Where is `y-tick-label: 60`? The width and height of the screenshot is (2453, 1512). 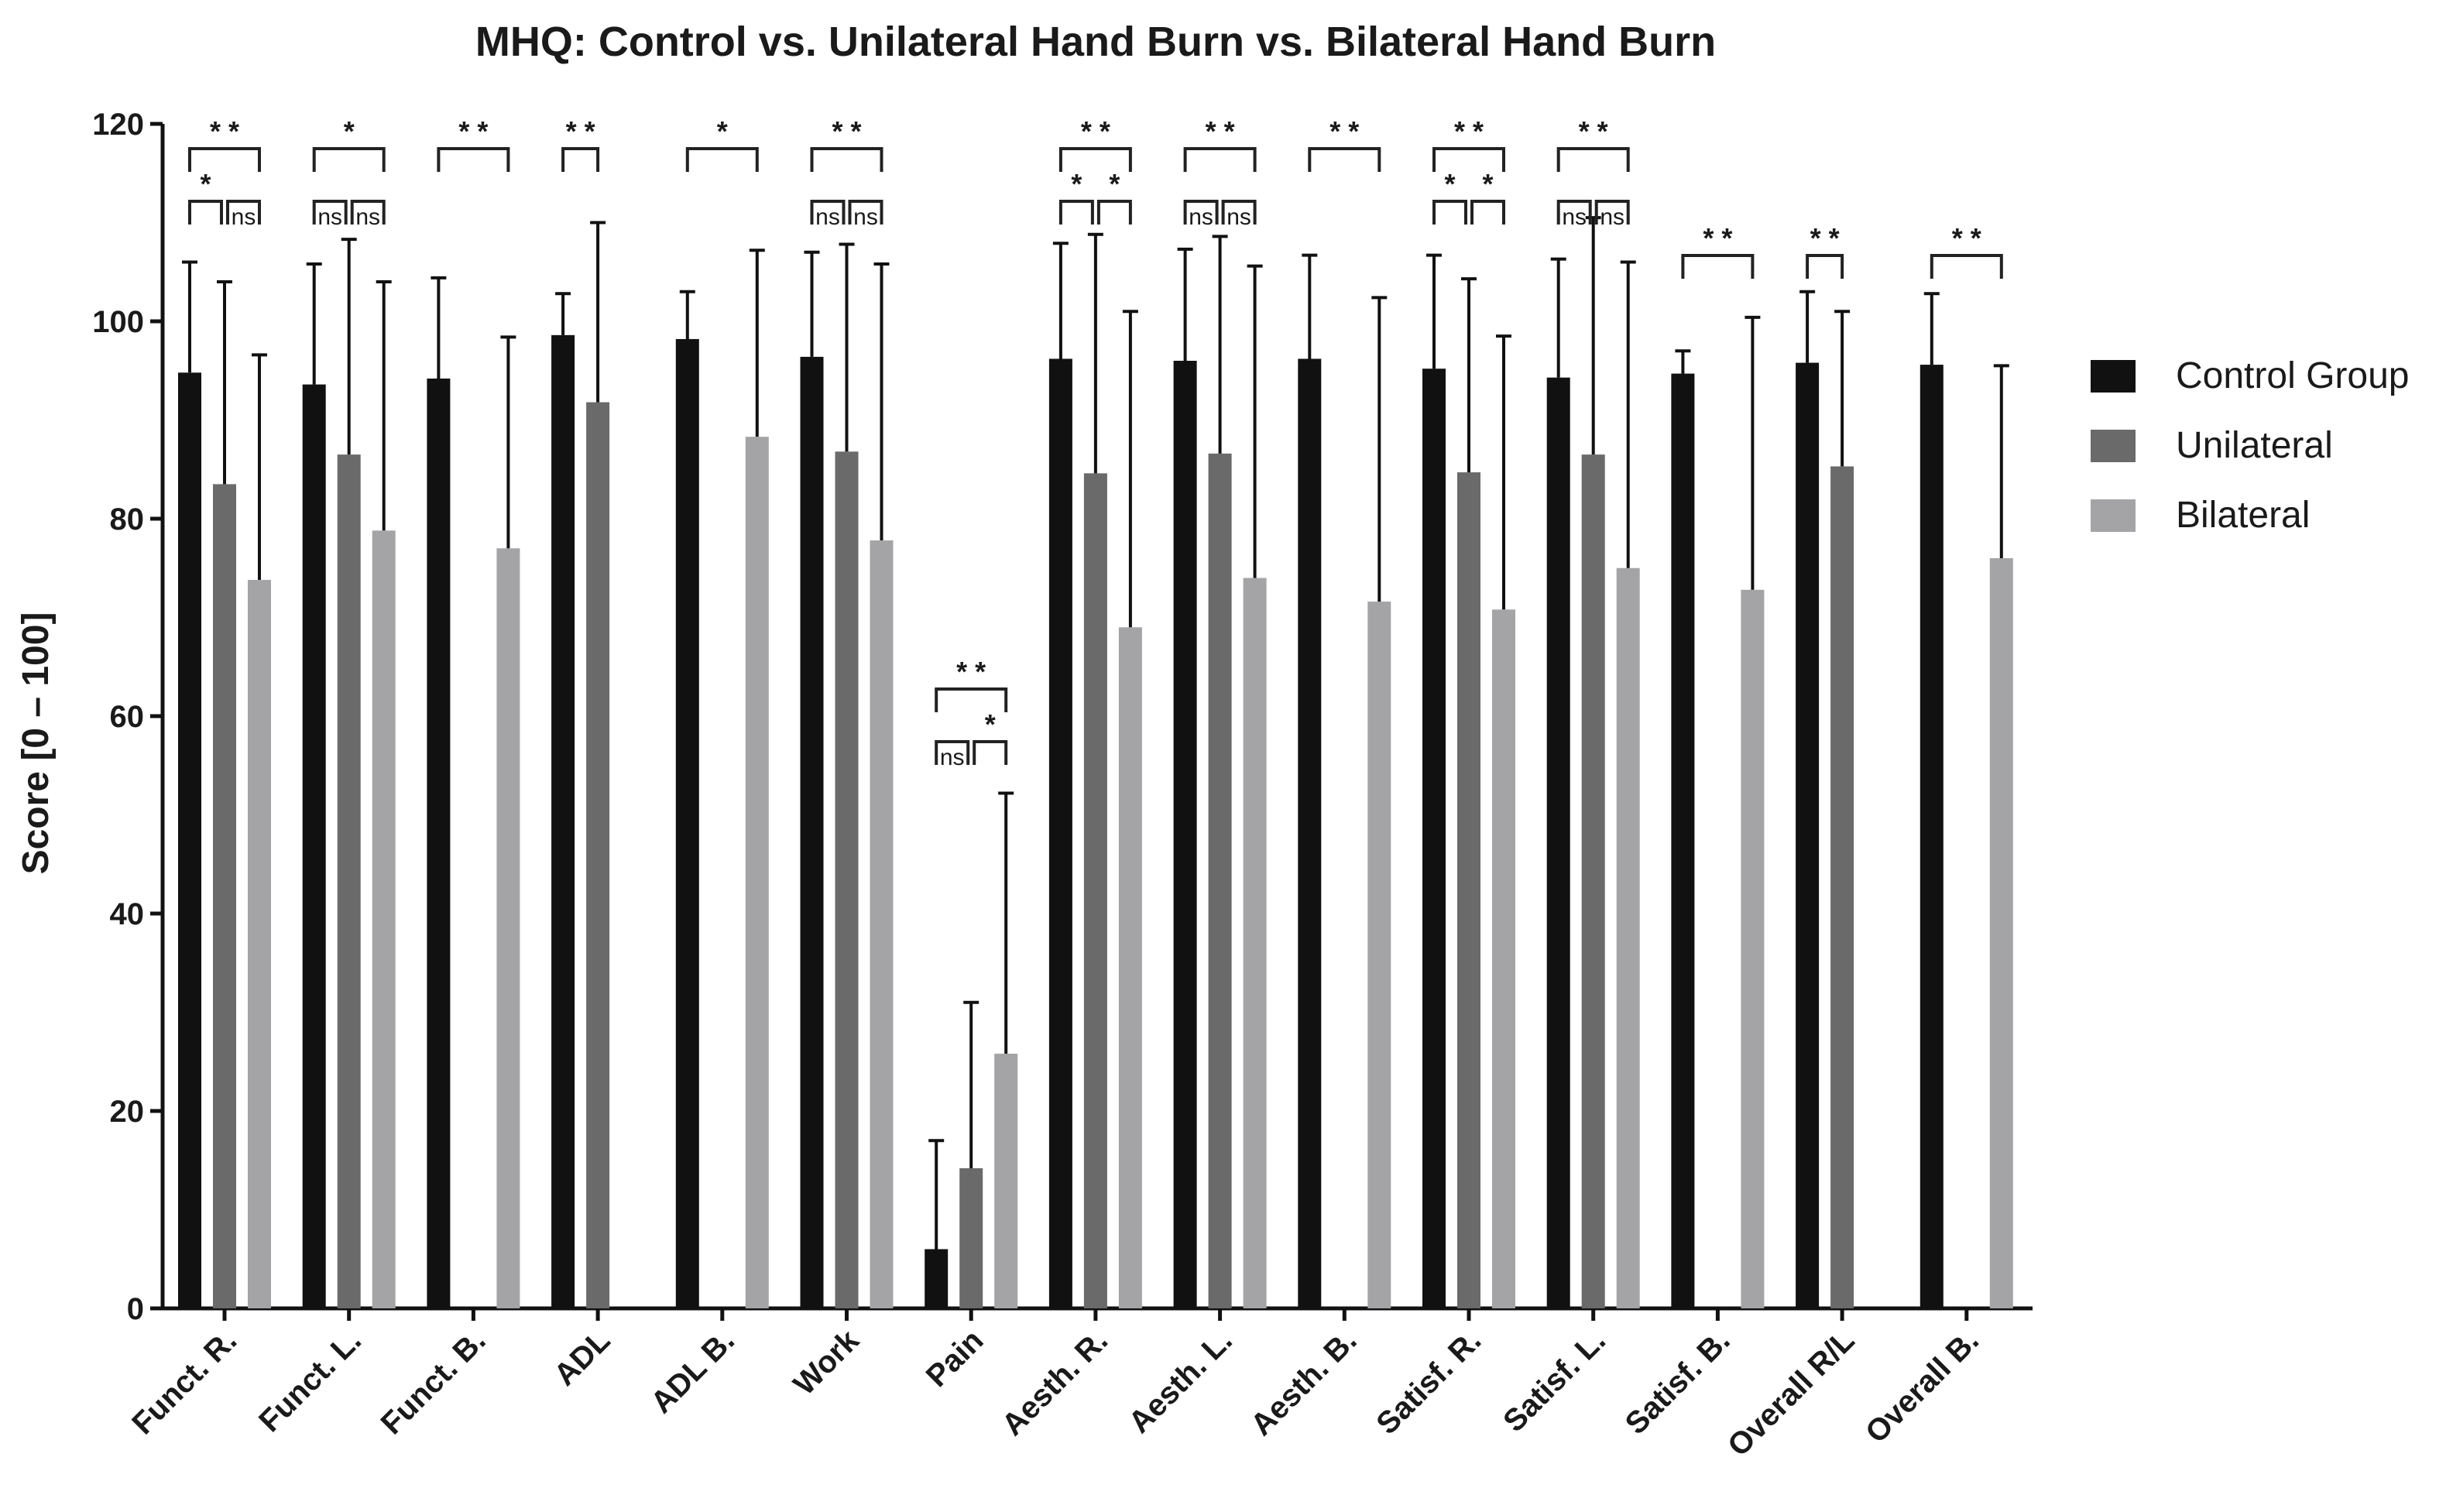 y-tick-label: 60 is located at coordinates (127, 717).